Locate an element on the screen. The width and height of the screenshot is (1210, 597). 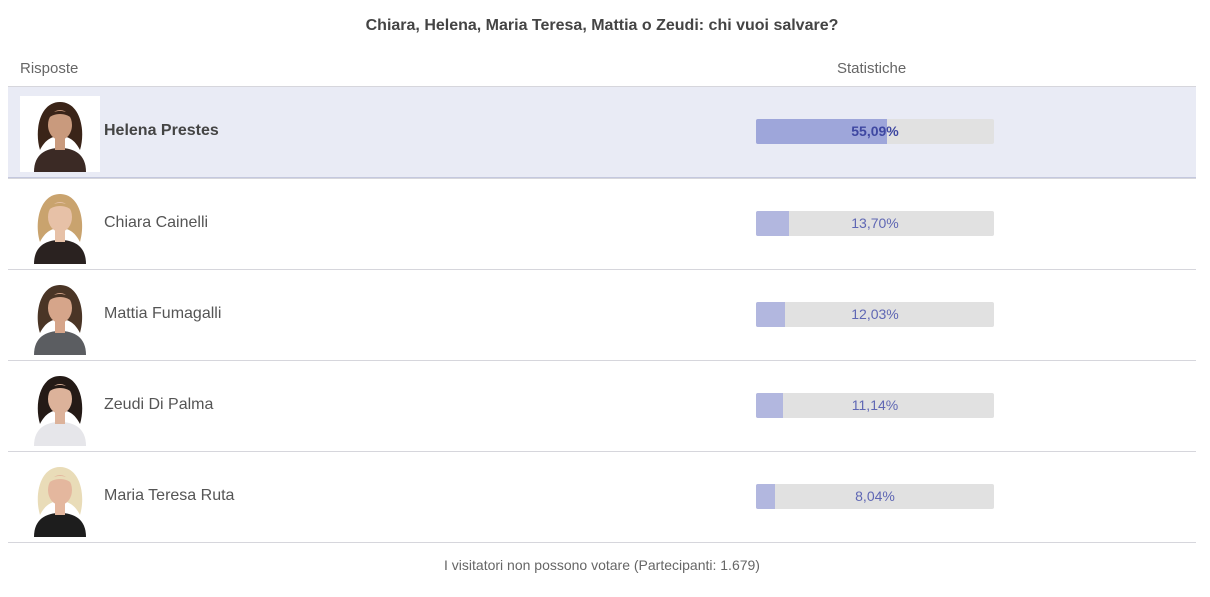
contestant-name: Maria Teresa Ruta is located at coordinates (169, 495).